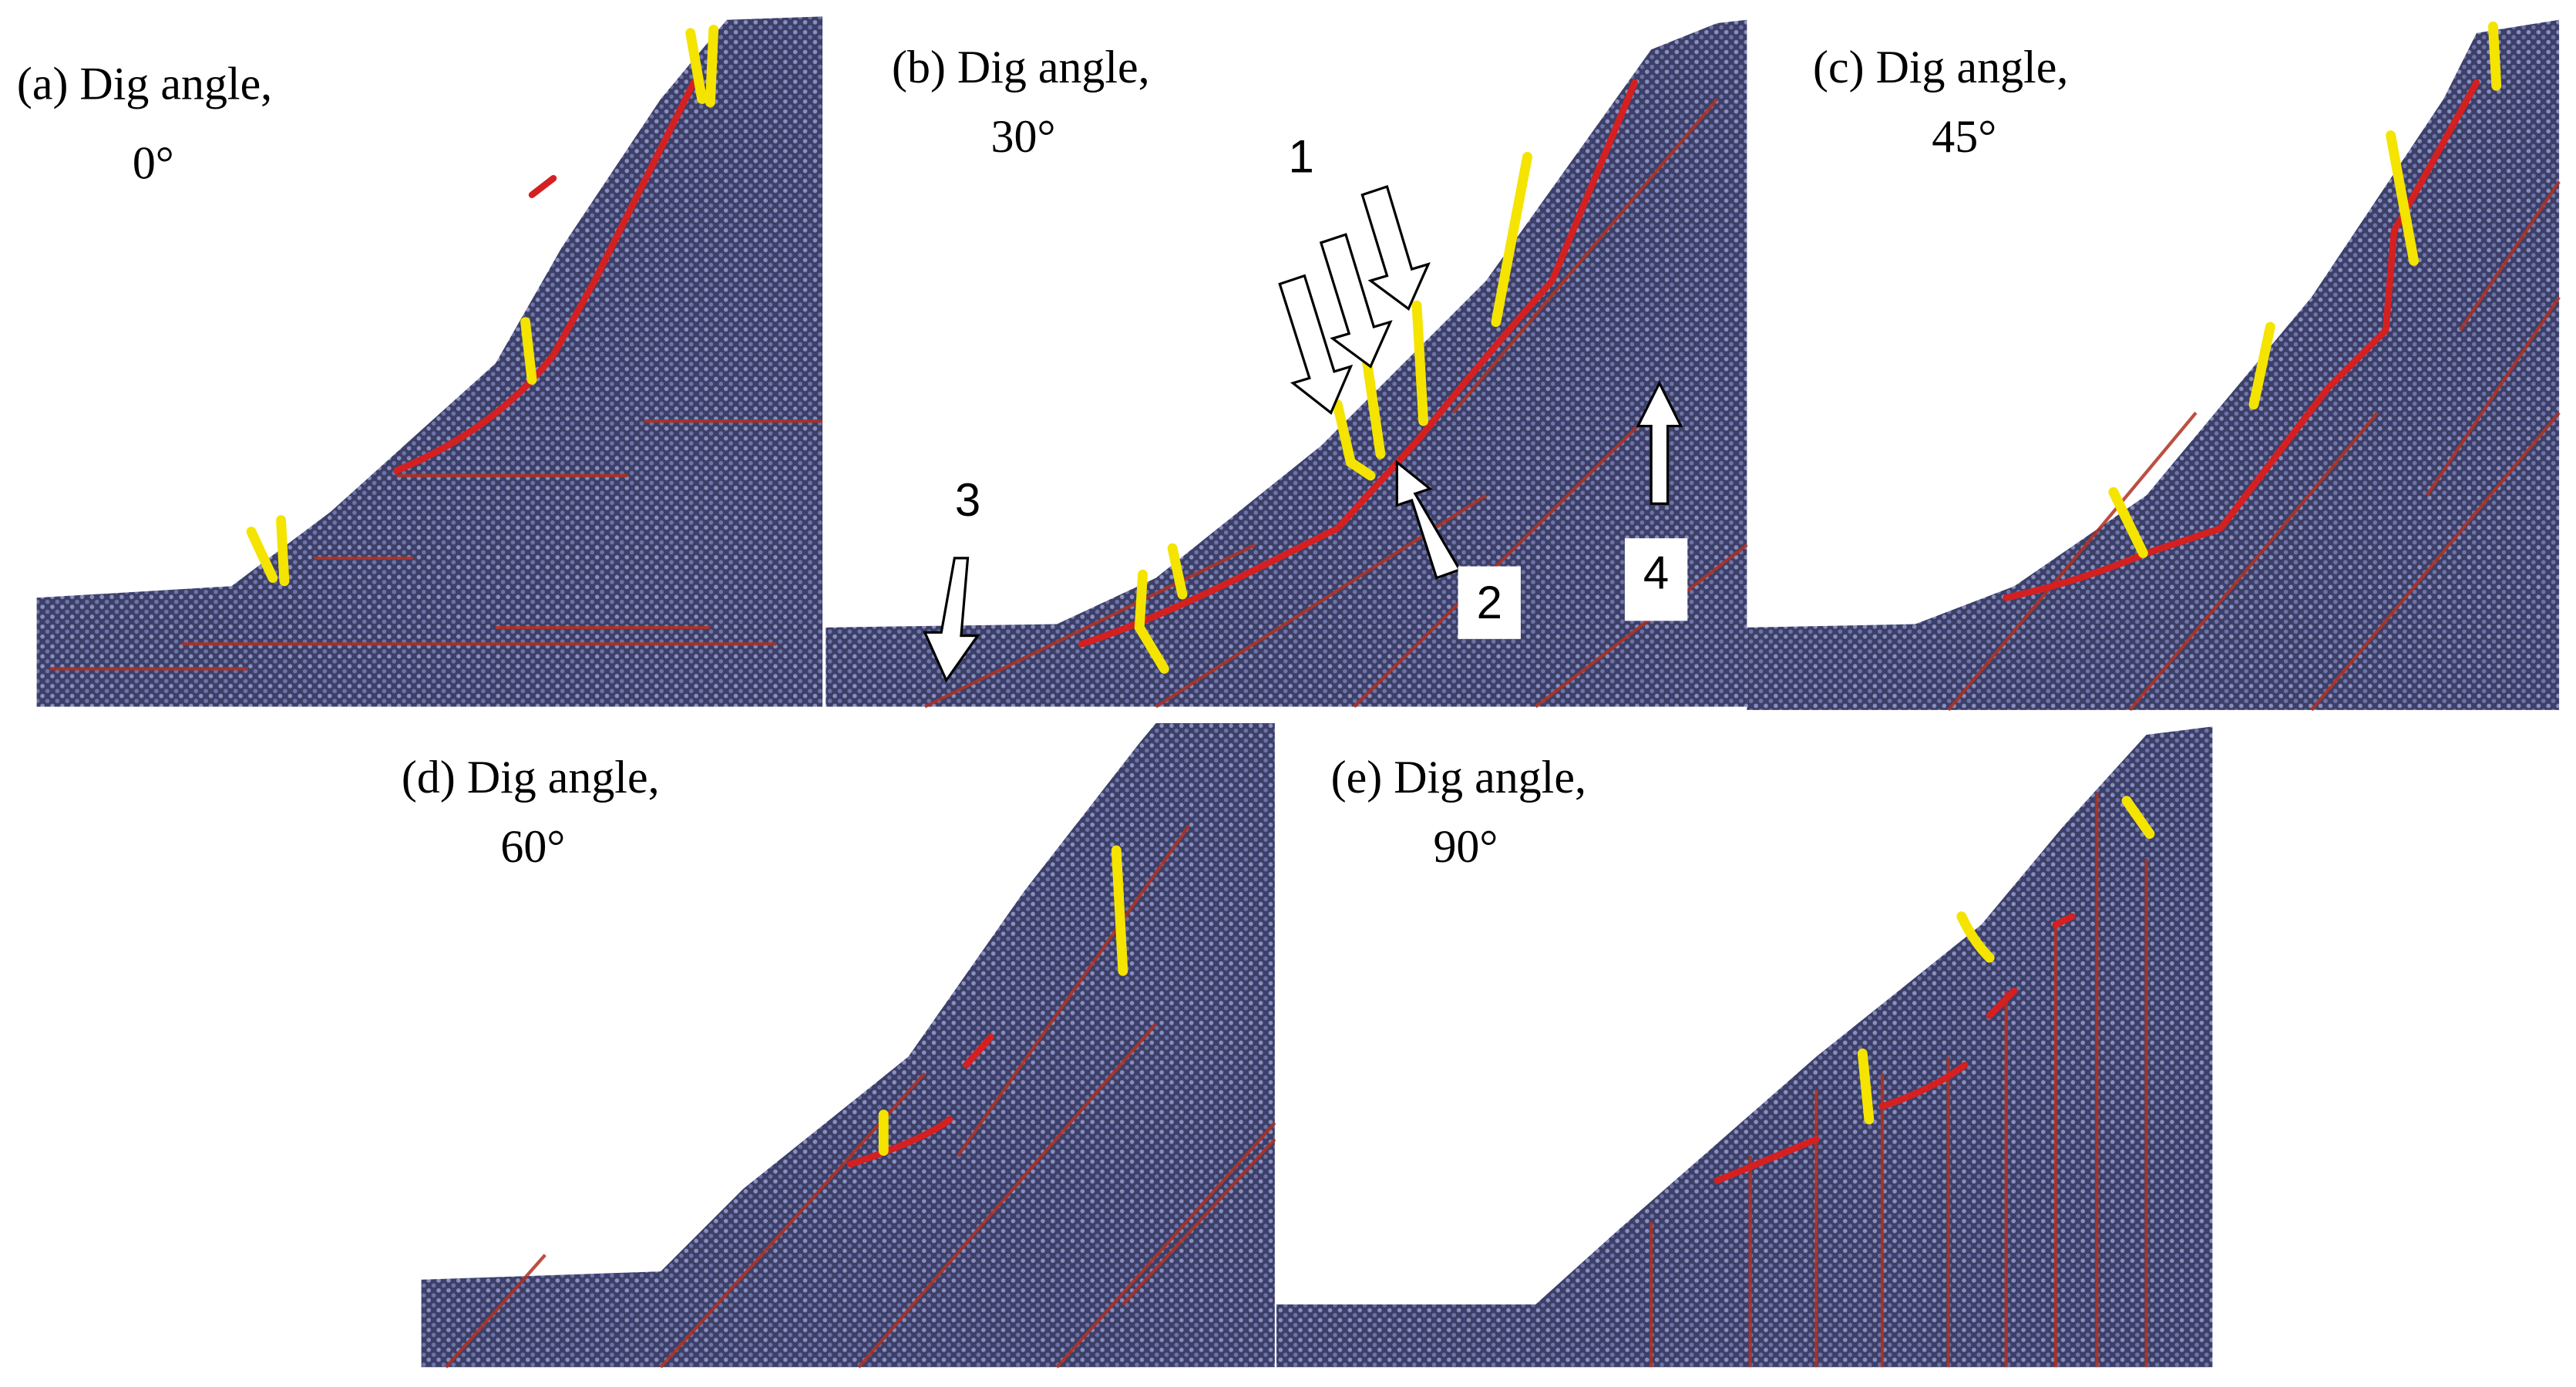 This screenshot has width=2576, height=1387. Describe the element at coordinates (1465, 847) in the screenshot. I see `panel-angle: 90°` at that location.